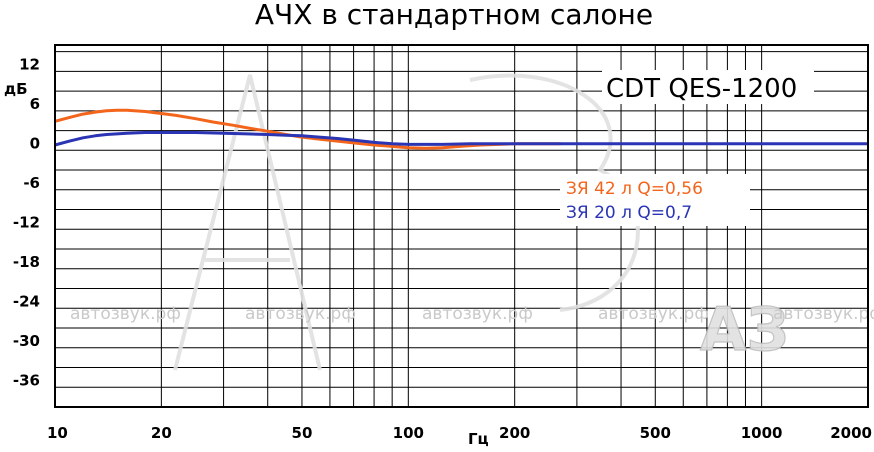 This screenshot has width=874, height=452. What do you see at coordinates (161, 433) in the screenshot?
I see `x-tick-label: 20` at bounding box center [161, 433].